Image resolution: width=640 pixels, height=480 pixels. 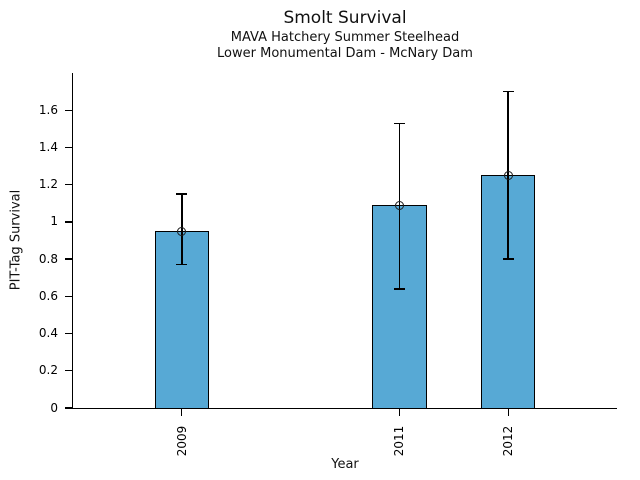 What do you see at coordinates (48, 258) in the screenshot?
I see `y-tick-label: 0.8` at bounding box center [48, 258].